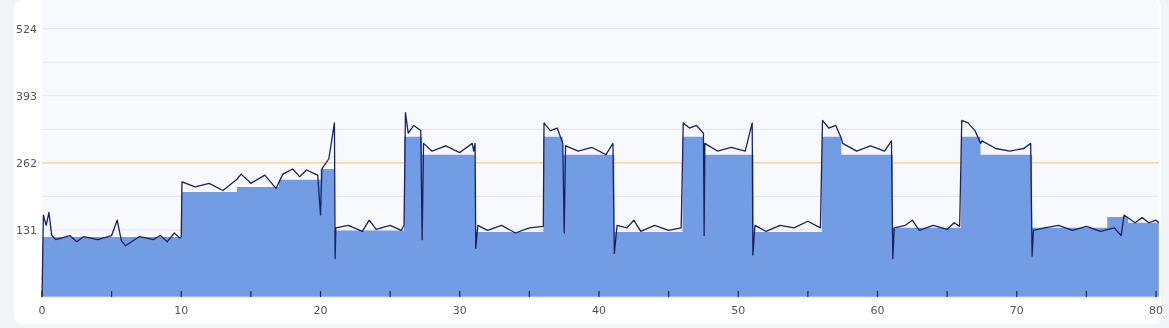 Image resolution: width=1169 pixels, height=328 pixels. I want to click on x-tick-label: 40, so click(599, 310).